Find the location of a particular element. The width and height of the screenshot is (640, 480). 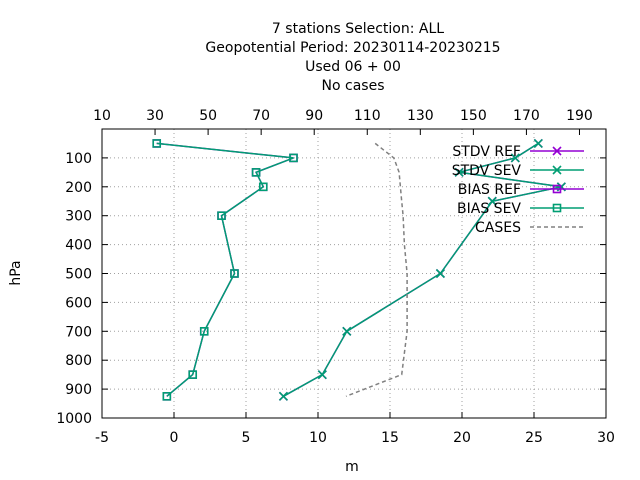

y-tick-label: 300 is located at coordinates (78, 217).